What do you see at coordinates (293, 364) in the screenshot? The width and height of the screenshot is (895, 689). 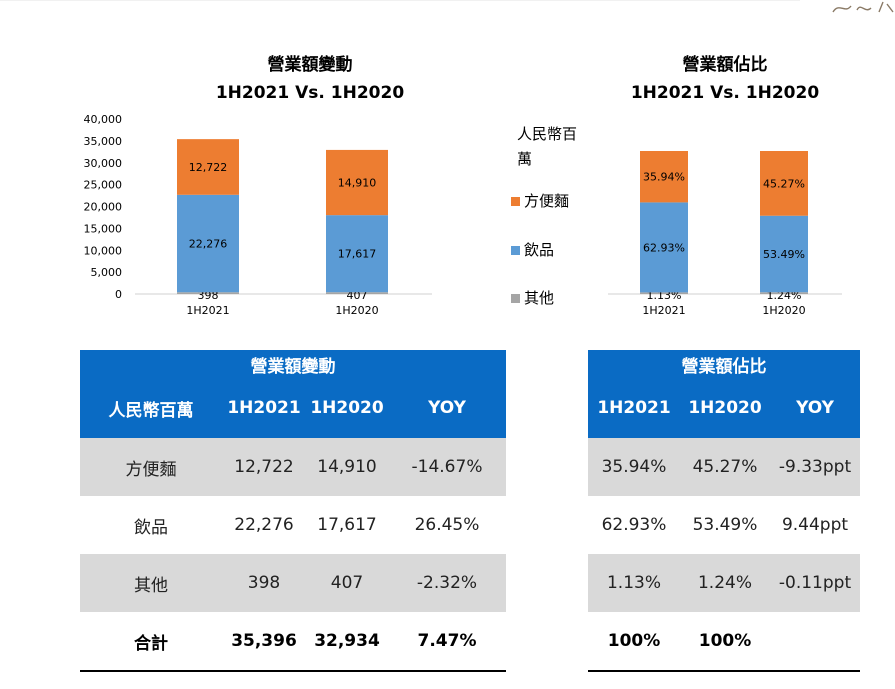 I see `table-caption: 營業額變動` at bounding box center [293, 364].